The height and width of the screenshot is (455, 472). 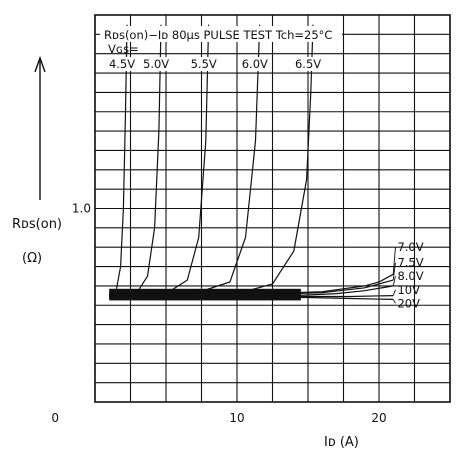 What do you see at coordinates (37, 224) in the screenshot?
I see `y-axis-label: Rᴅs(on)` at bounding box center [37, 224].